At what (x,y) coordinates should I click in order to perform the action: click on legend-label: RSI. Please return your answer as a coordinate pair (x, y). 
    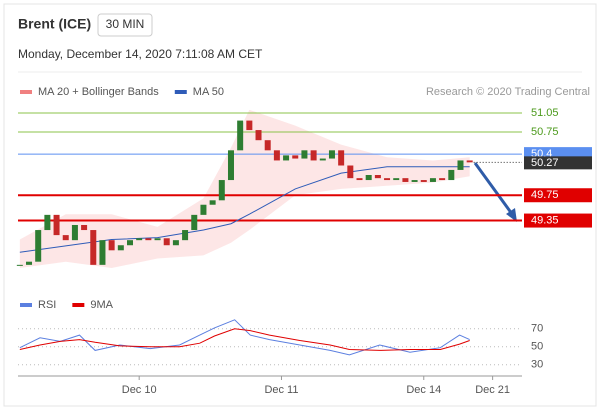
    Looking at the image, I should click on (47, 305).